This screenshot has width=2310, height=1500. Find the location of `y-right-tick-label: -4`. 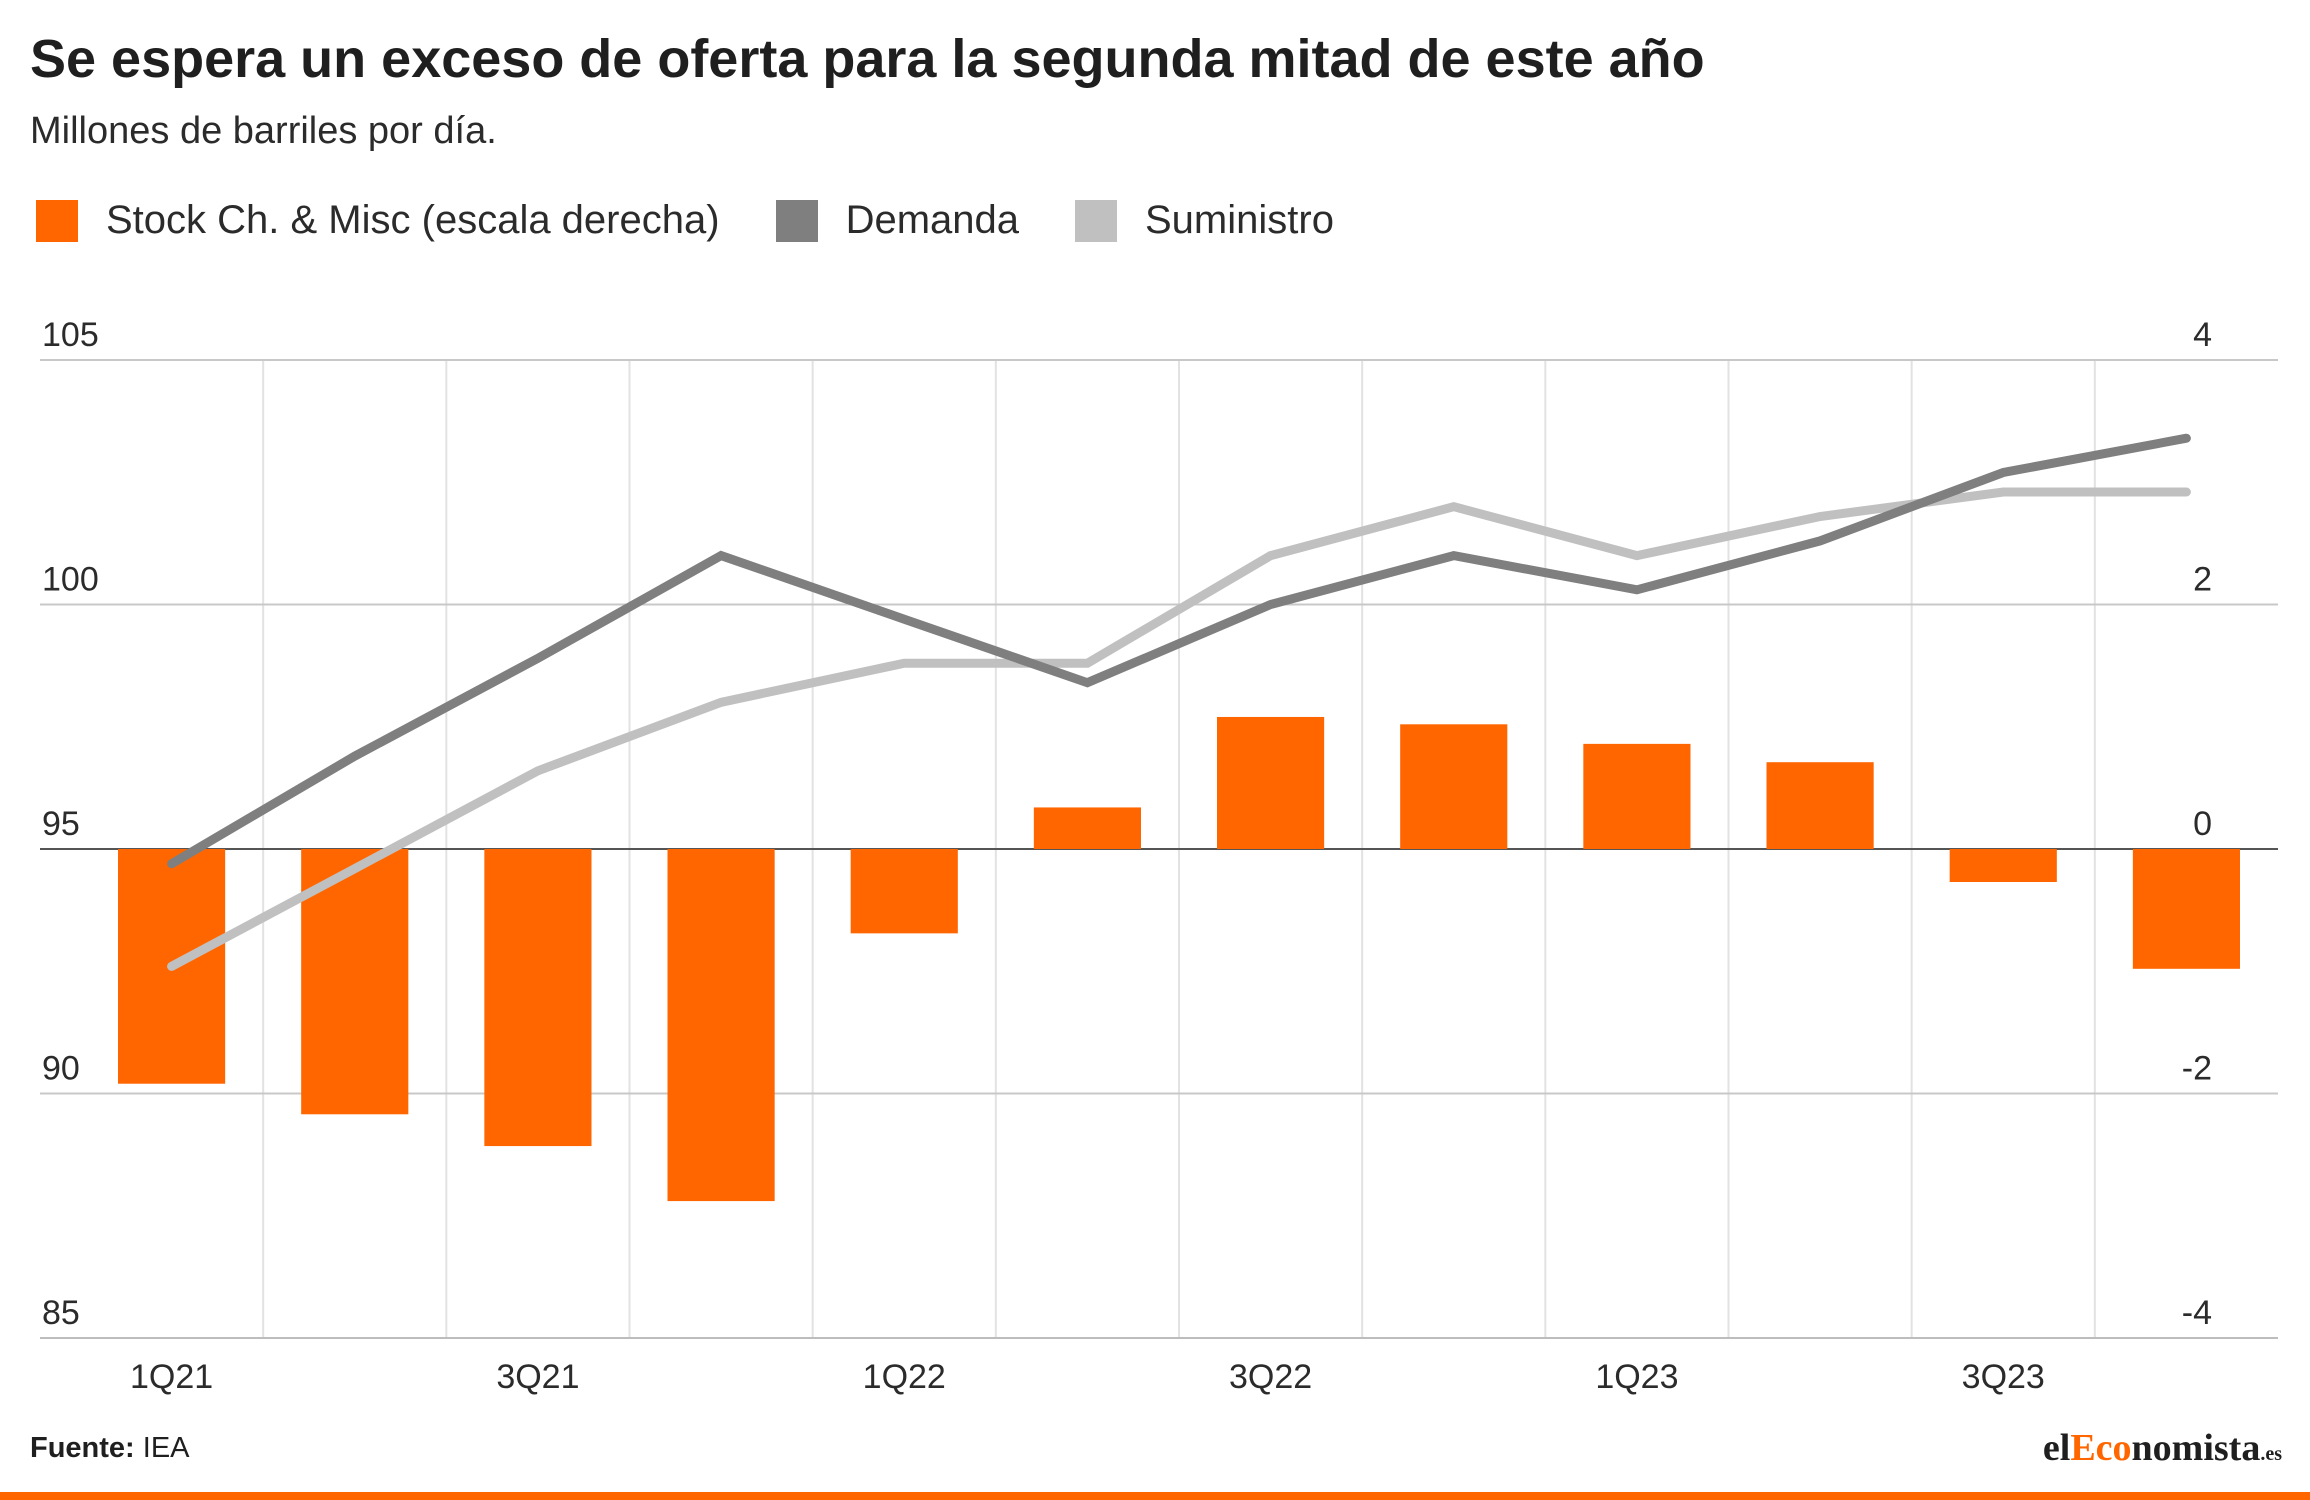

y-right-tick-label: -4 is located at coordinates (2197, 1313).